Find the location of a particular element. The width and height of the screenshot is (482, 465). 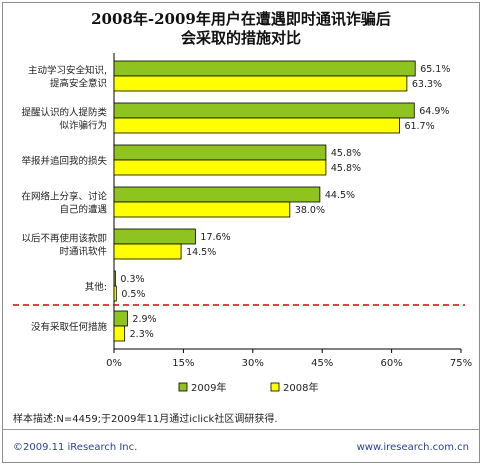

bar-value-label: 63.3% is located at coordinates (427, 84).